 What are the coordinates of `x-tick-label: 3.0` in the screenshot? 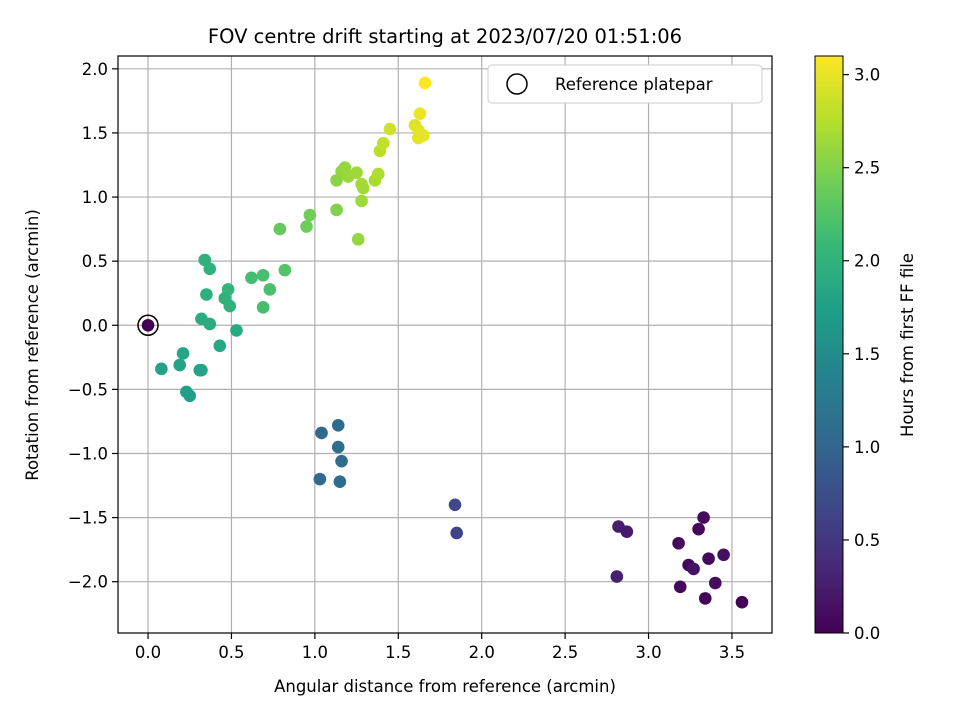 It's located at (648, 652).